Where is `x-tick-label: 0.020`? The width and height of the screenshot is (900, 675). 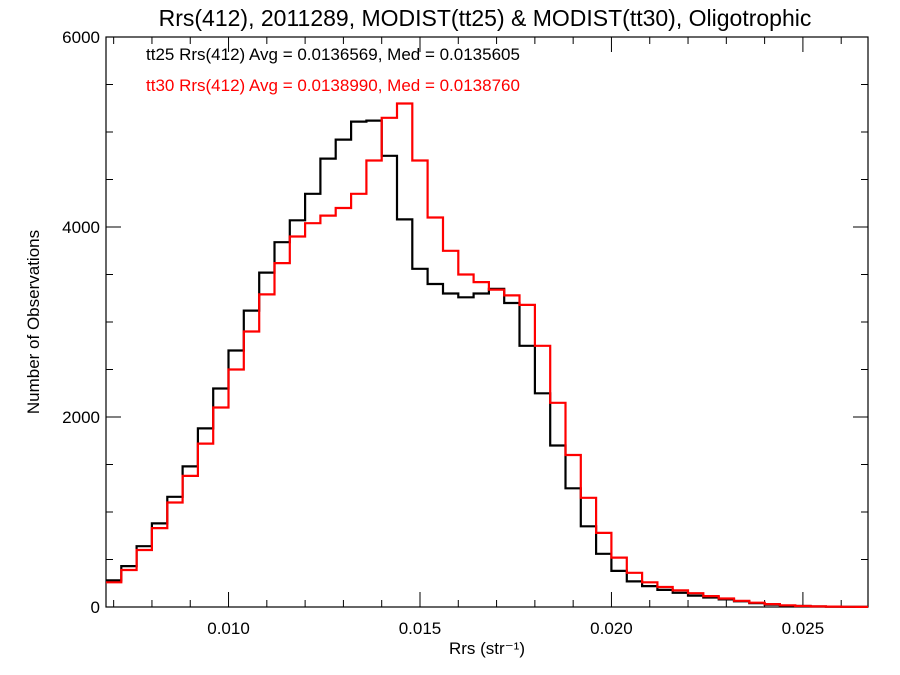 x-tick-label: 0.020 is located at coordinates (611, 628).